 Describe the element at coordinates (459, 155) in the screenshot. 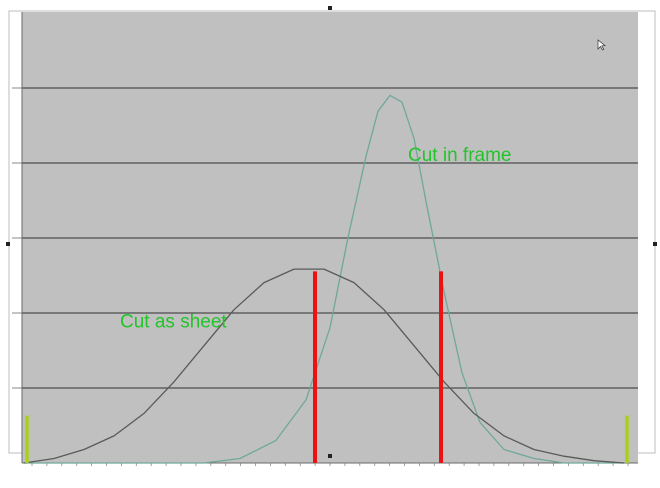

I see `annotation-label-1: Cut in frame` at that location.